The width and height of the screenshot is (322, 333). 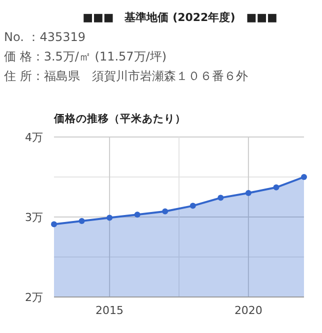 I want to click on annotation: No. ：435319, so click(x=45, y=37).